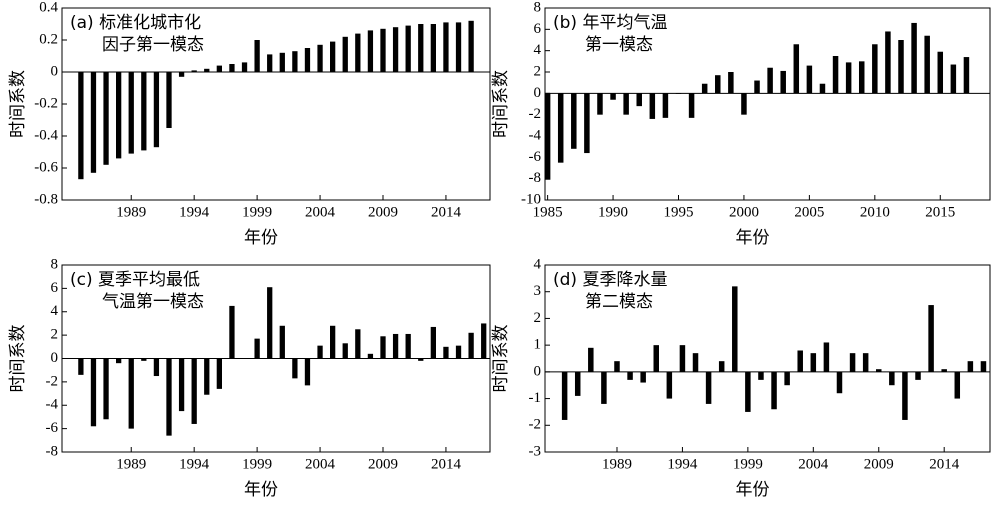 The width and height of the screenshot is (1000, 509). What do you see at coordinates (875, 212) in the screenshot?
I see `x-tick-label: 2010` at bounding box center [875, 212].